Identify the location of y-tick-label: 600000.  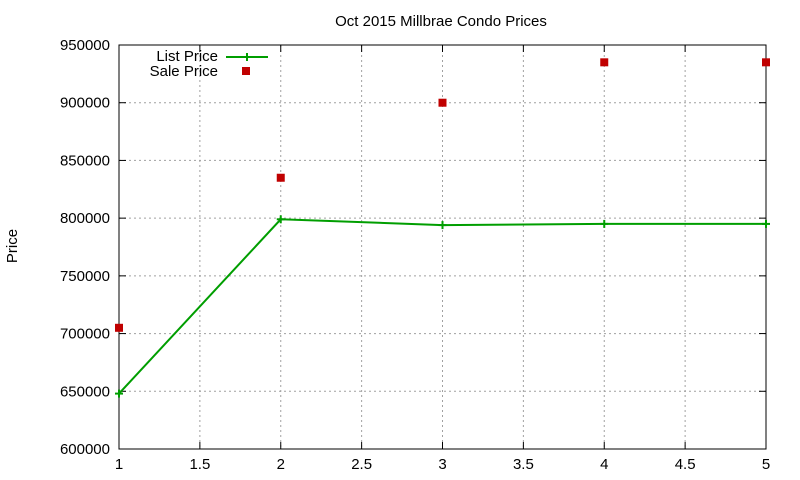
(85, 449).